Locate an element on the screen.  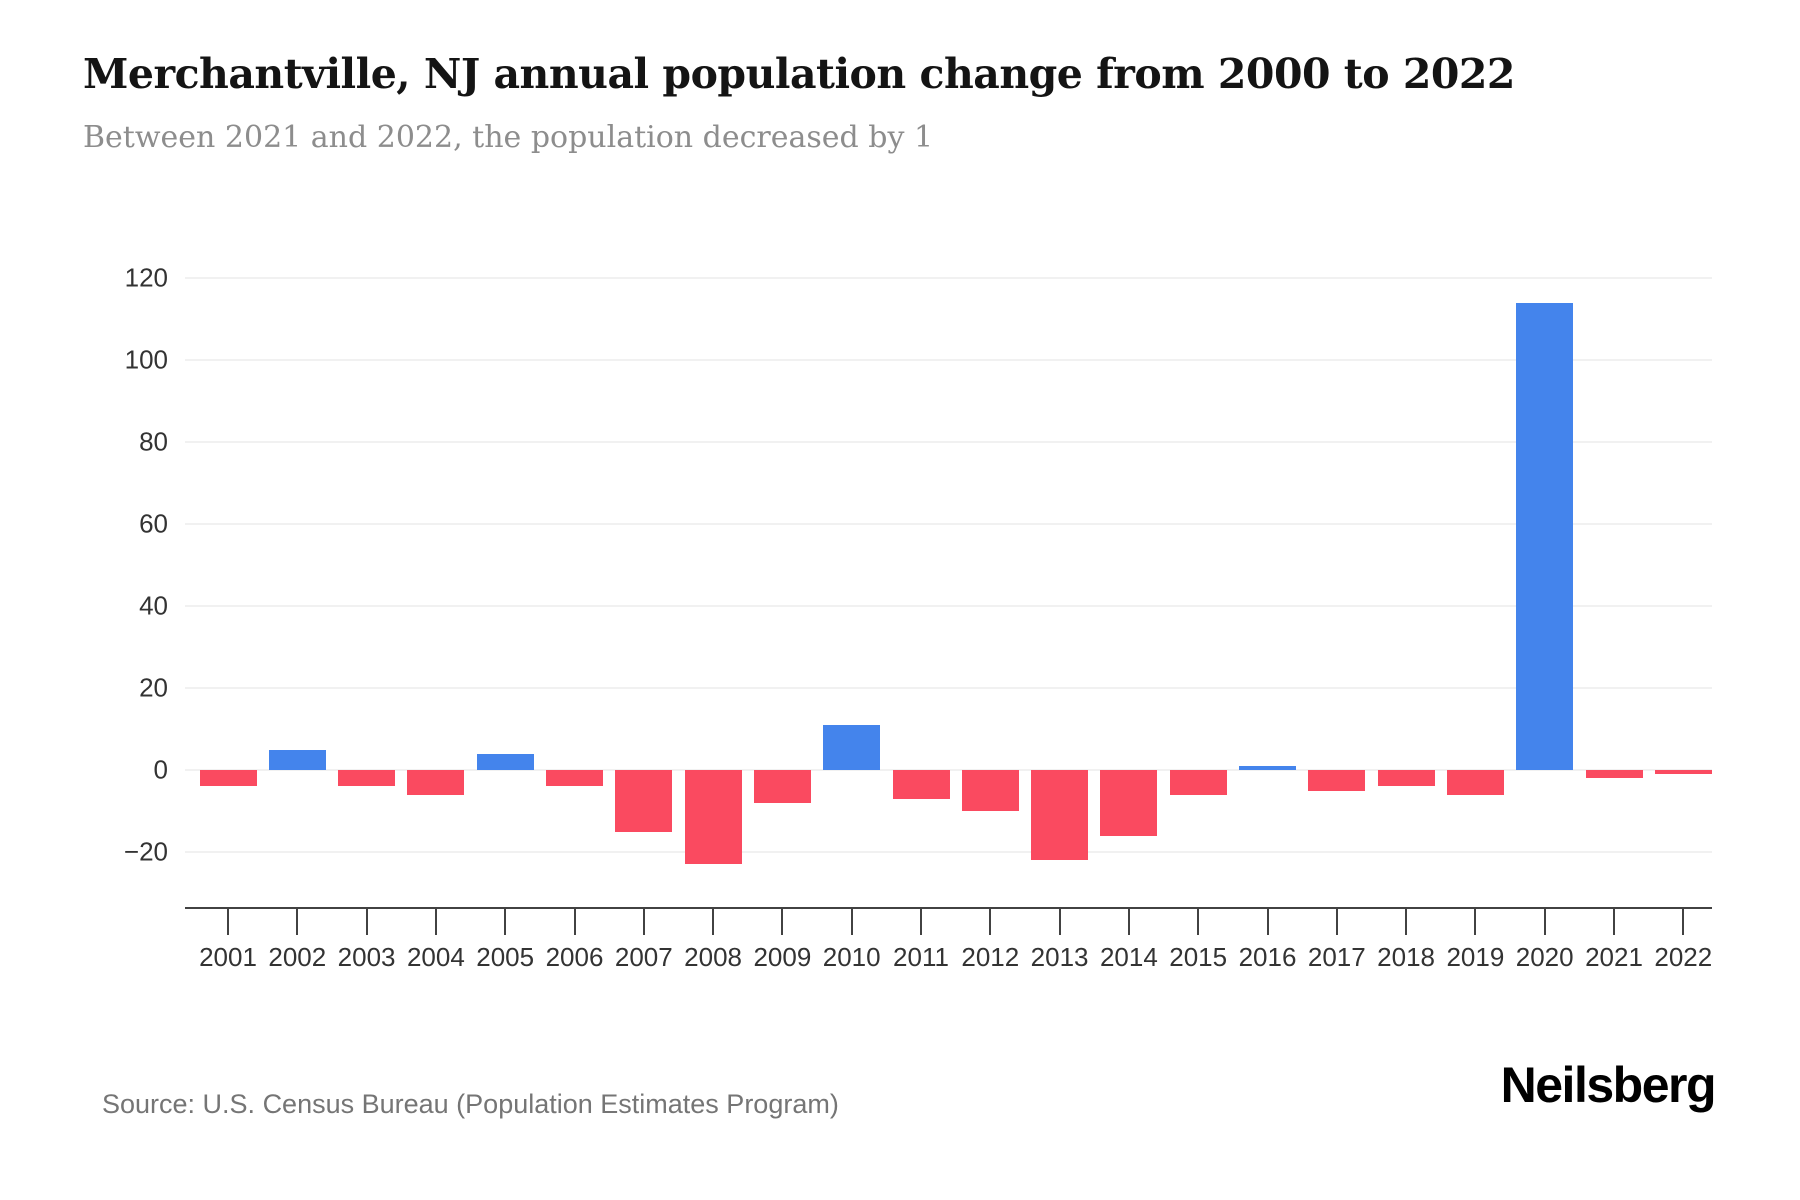
x-axis-tick-2019 is located at coordinates (1475, 921).